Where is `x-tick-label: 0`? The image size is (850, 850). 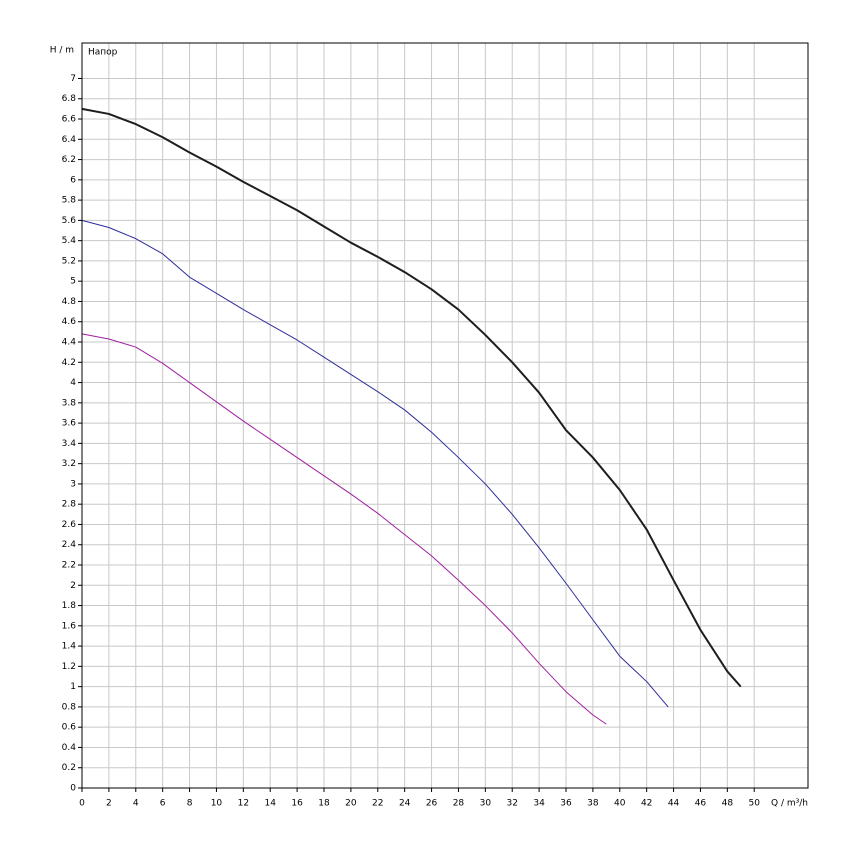
x-tick-label: 0 is located at coordinates (82, 804).